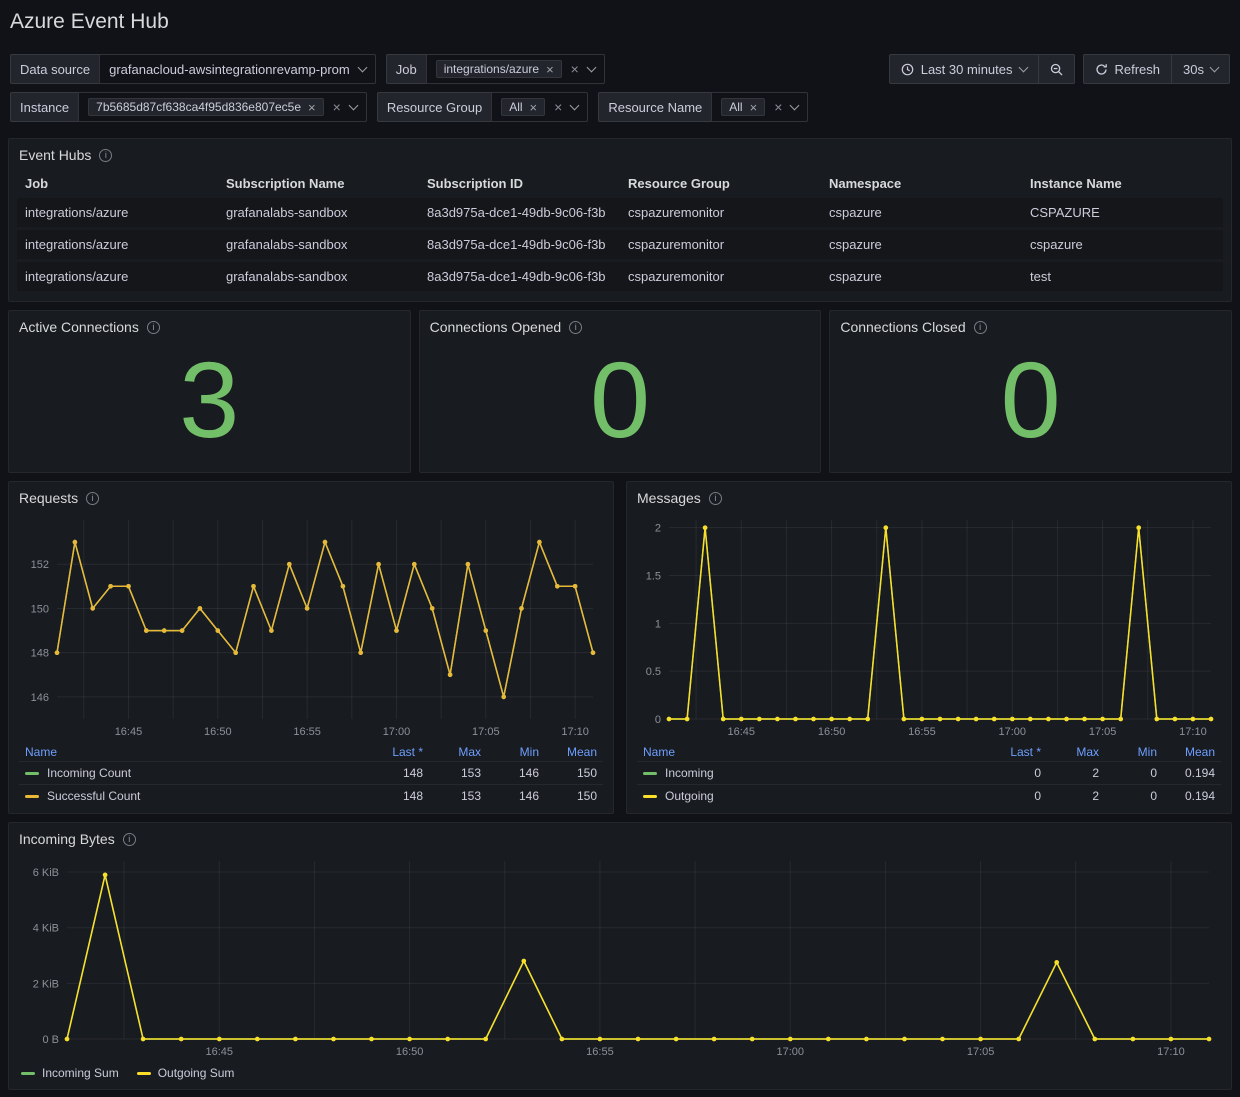 This screenshot has width=1240, height=1097. Describe the element at coordinates (117, 244) in the screenshot. I see `cell-job: integrations/azure` at that location.